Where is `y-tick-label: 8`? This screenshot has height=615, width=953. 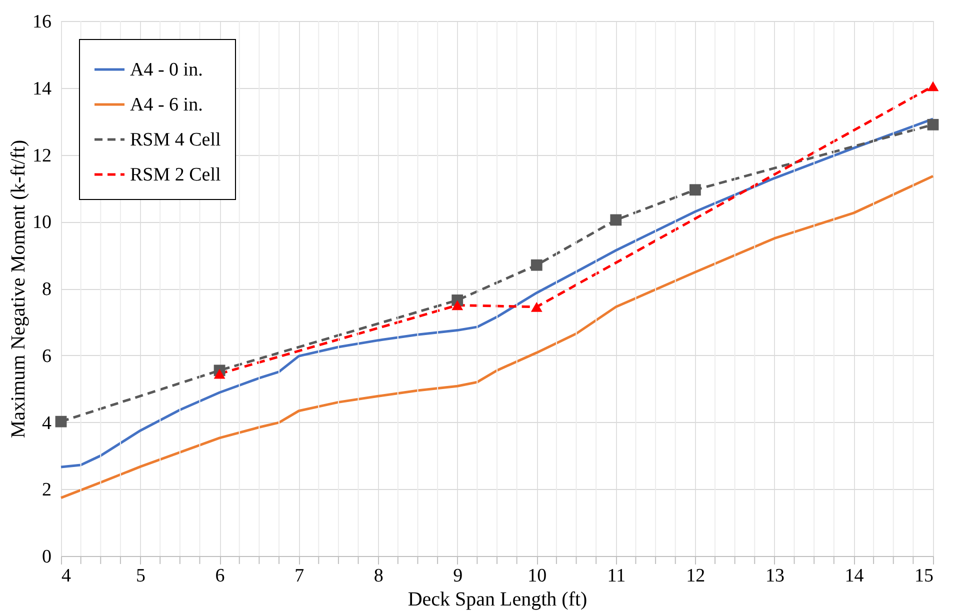
y-tick-label: 8 is located at coordinates (47, 289).